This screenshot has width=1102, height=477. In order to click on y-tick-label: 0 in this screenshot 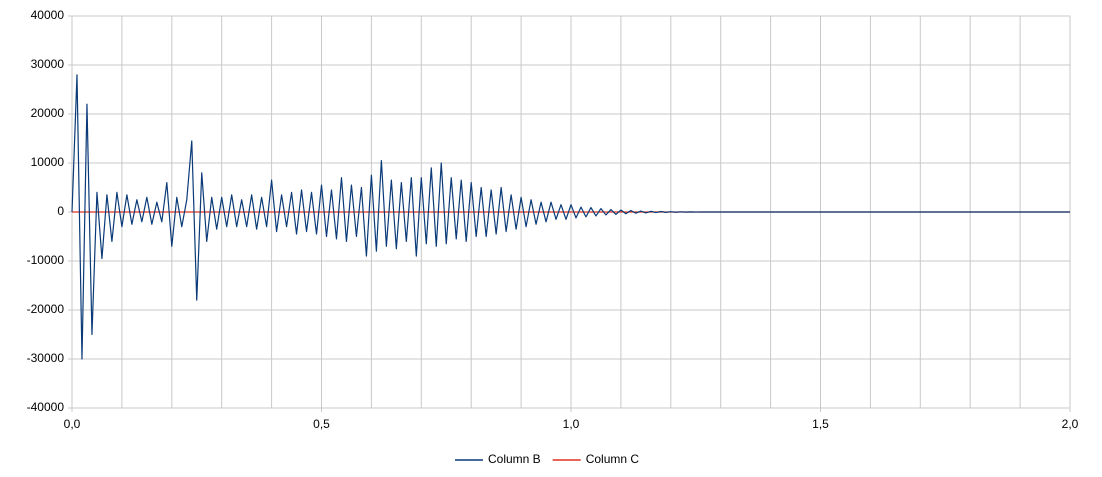, I will do `click(60, 211)`.